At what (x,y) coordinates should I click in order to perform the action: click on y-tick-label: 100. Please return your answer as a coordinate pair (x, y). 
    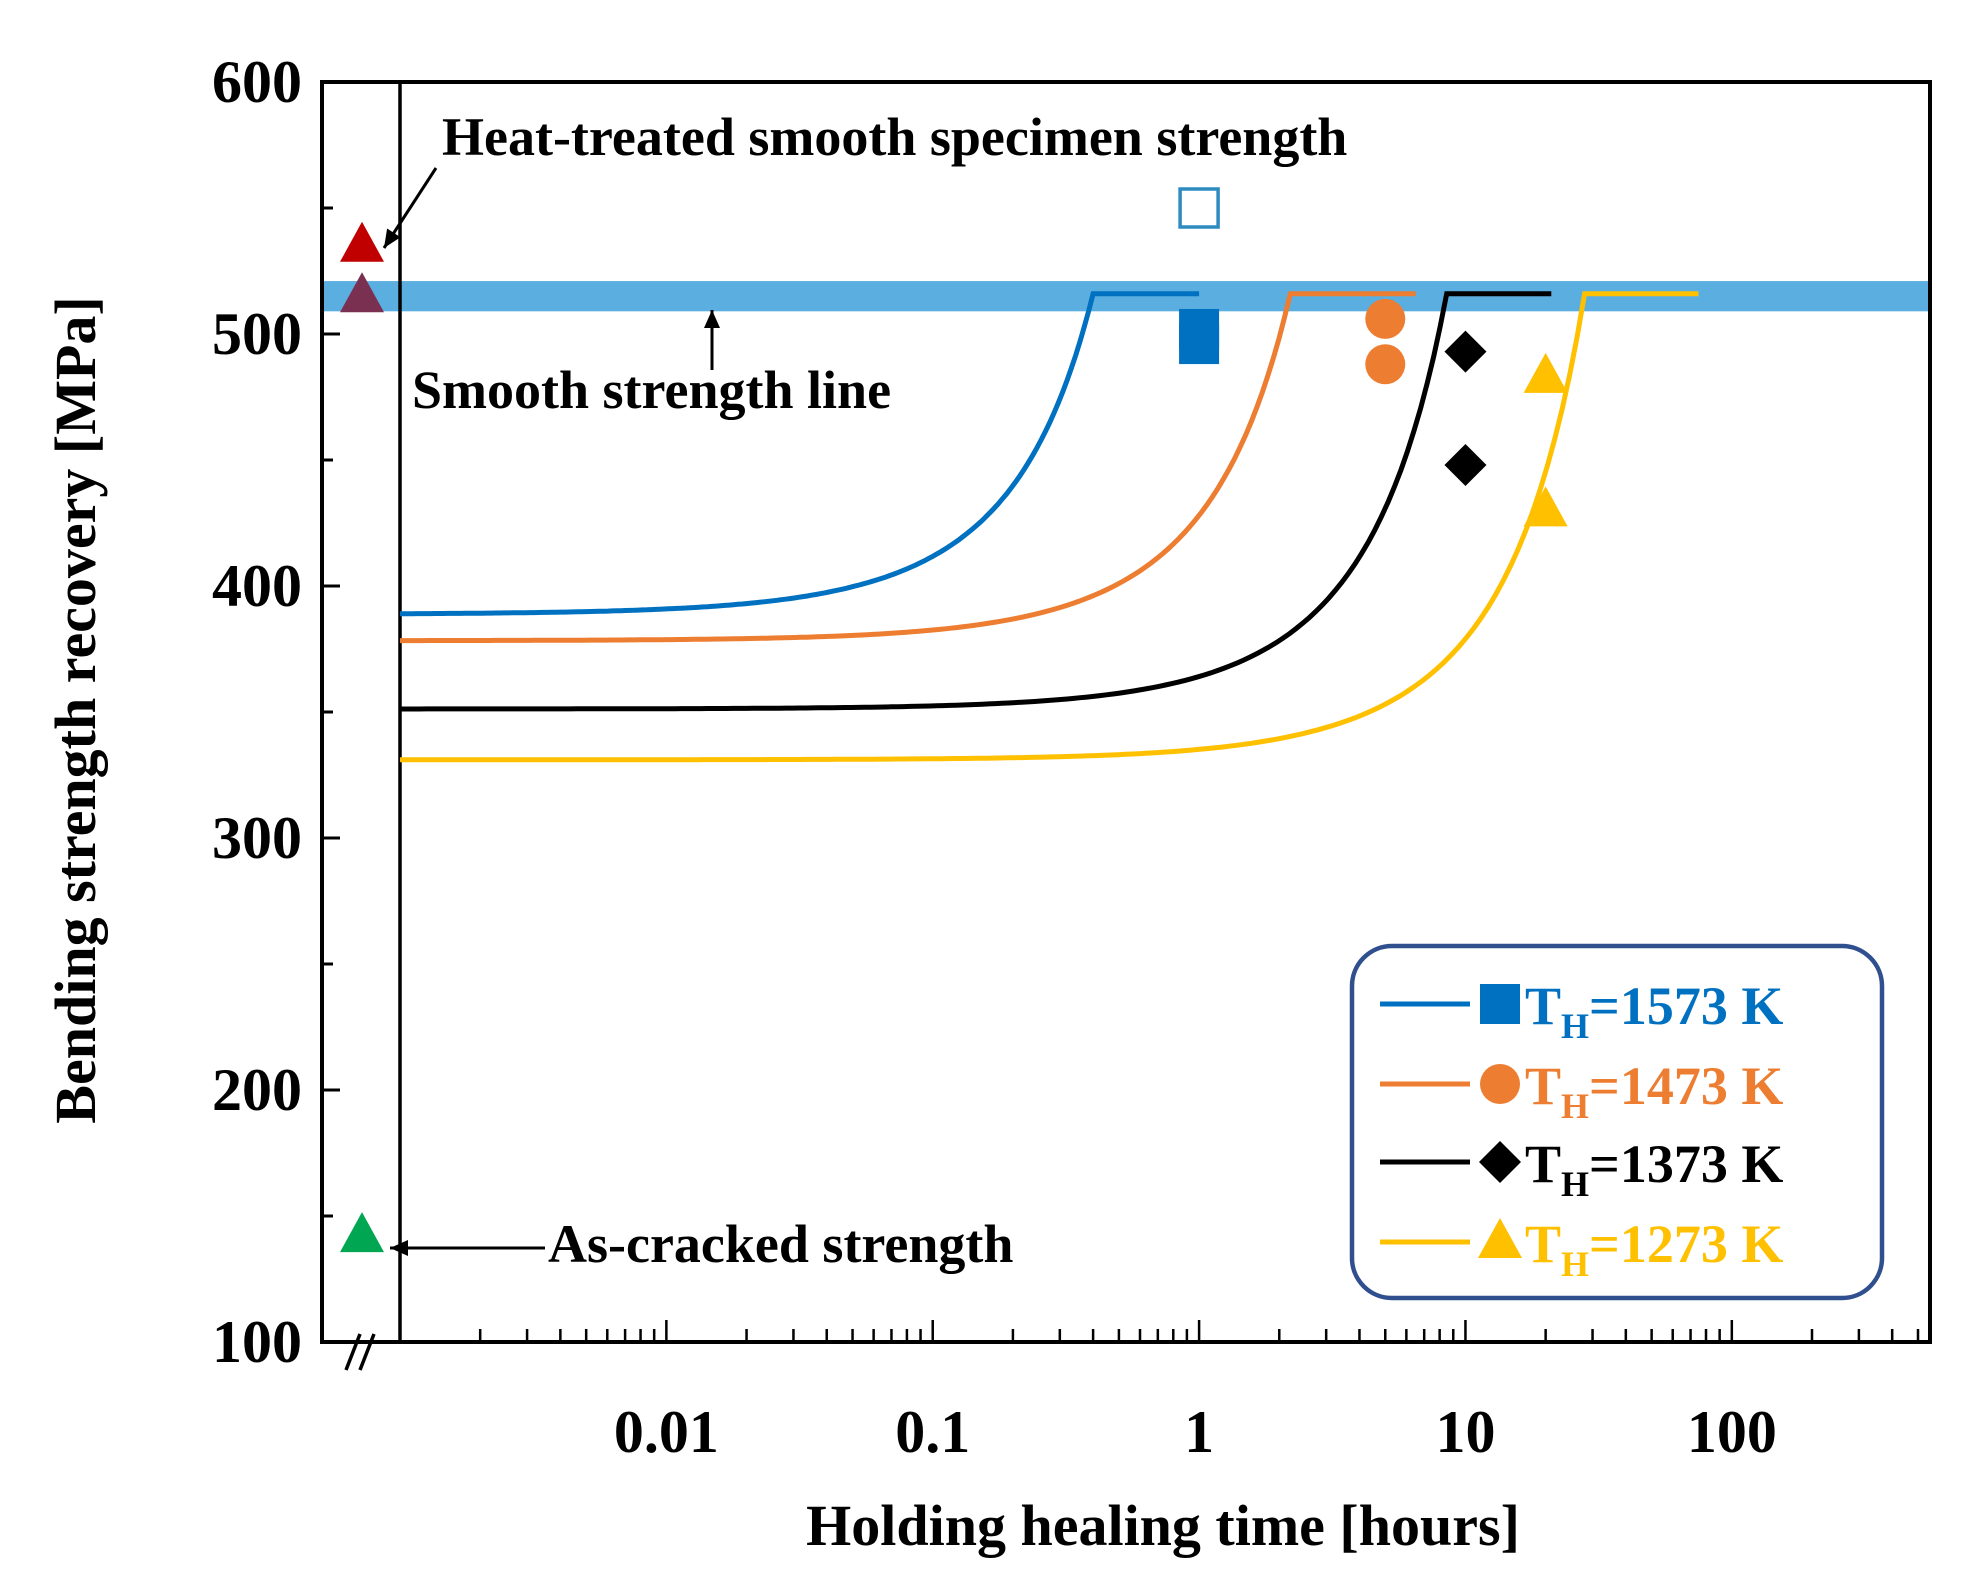
    Looking at the image, I should click on (257, 1342).